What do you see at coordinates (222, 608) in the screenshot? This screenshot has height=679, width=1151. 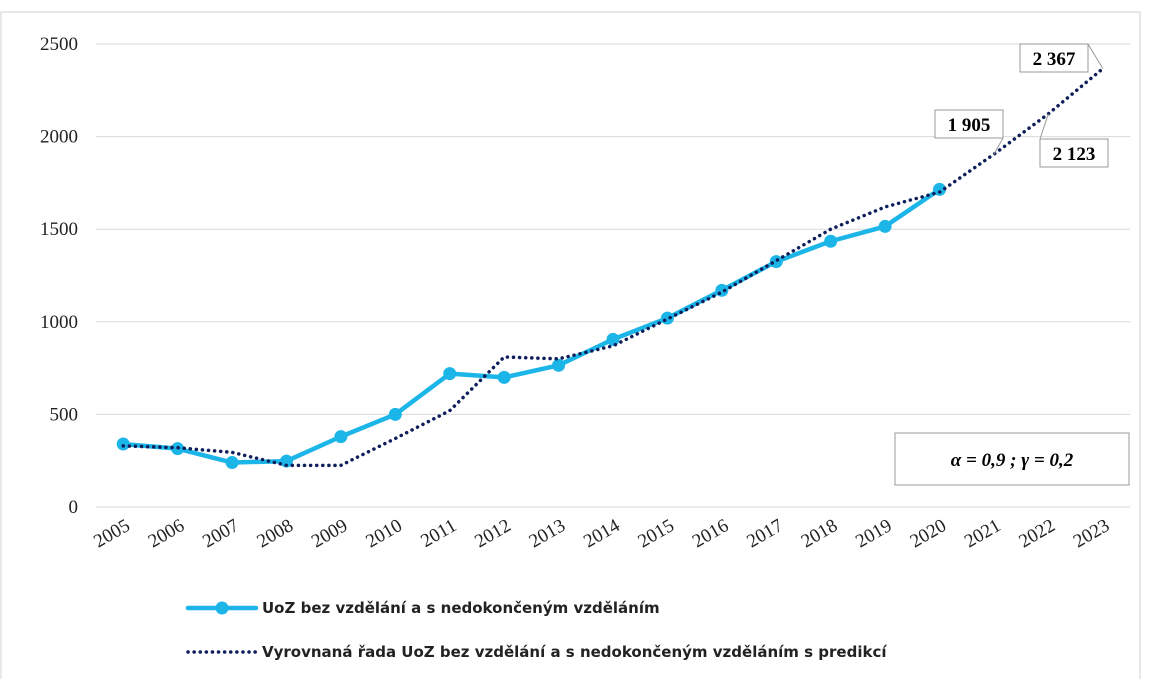 I see `legend-marker` at bounding box center [222, 608].